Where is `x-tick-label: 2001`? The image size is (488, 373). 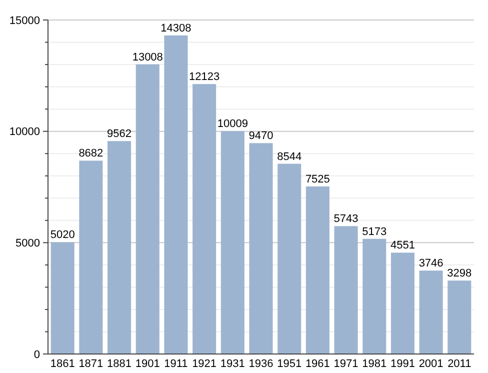 x-tick-label: 2001 is located at coordinates (431, 364).